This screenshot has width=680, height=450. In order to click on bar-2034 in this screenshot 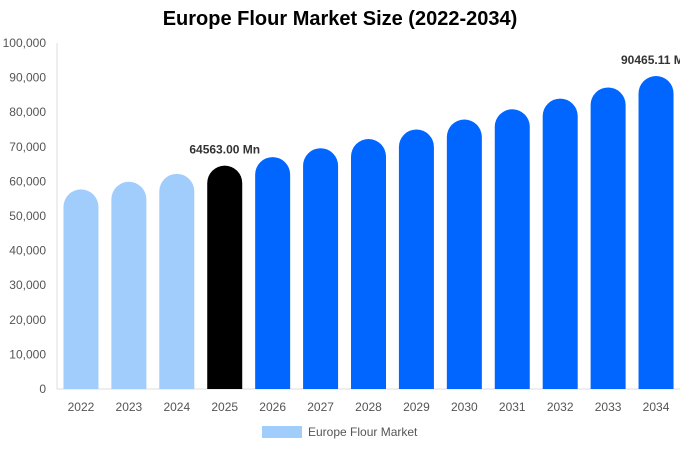, I will do `click(656, 232)`.